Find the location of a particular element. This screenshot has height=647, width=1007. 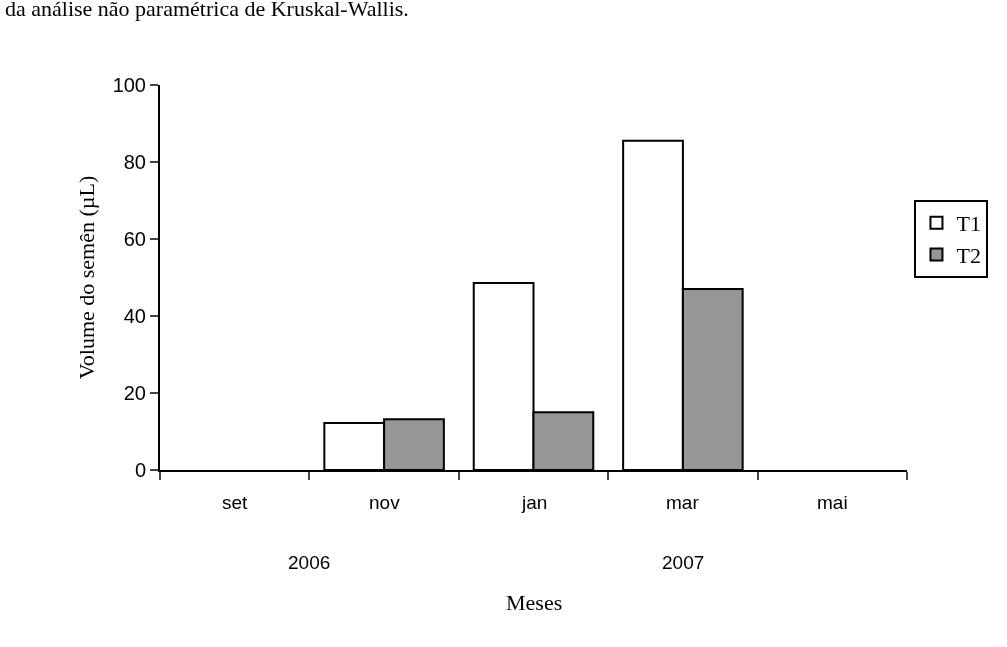

x-tick-label: mai is located at coordinates (832, 502).